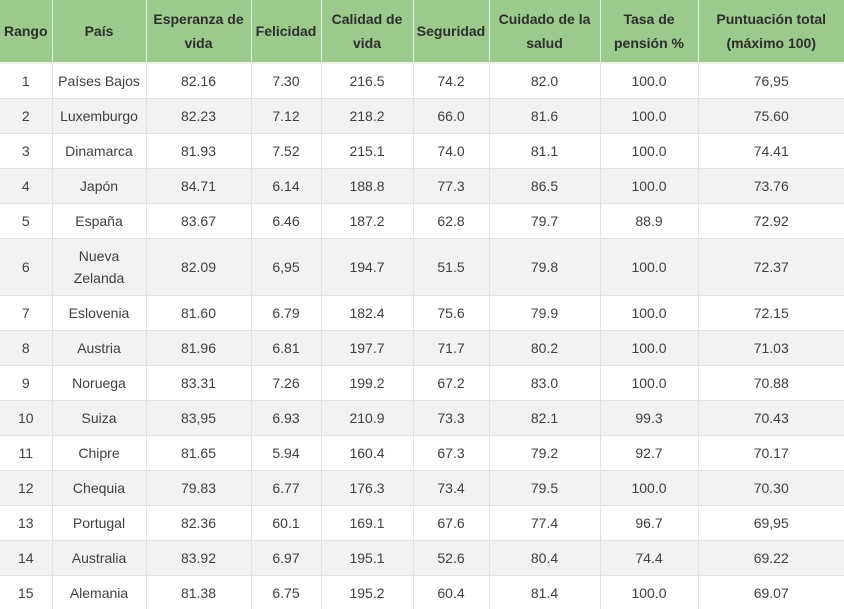 Image resolution: width=844 pixels, height=609 pixels. What do you see at coordinates (545, 348) in the screenshot?
I see `value-cell: 80.2` at bounding box center [545, 348].